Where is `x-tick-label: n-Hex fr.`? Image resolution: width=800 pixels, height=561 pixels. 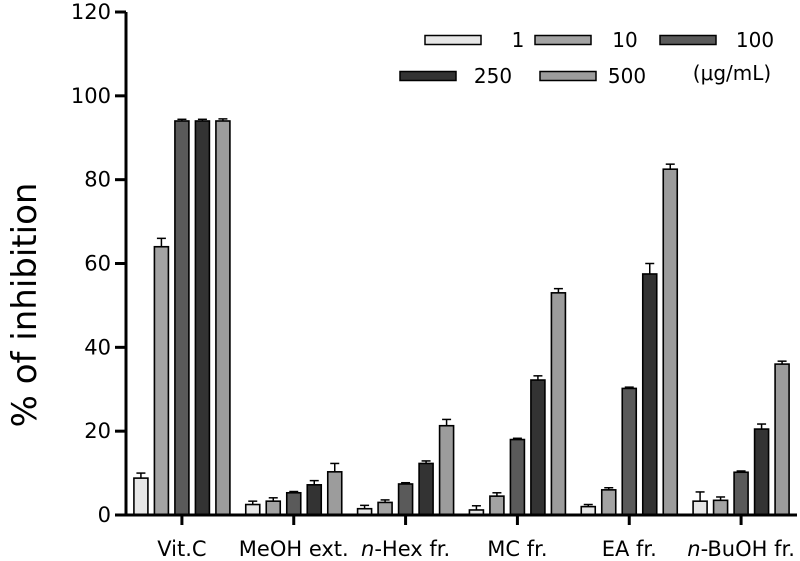
x-tick-label: n-Hex fr. is located at coordinates (405, 549).